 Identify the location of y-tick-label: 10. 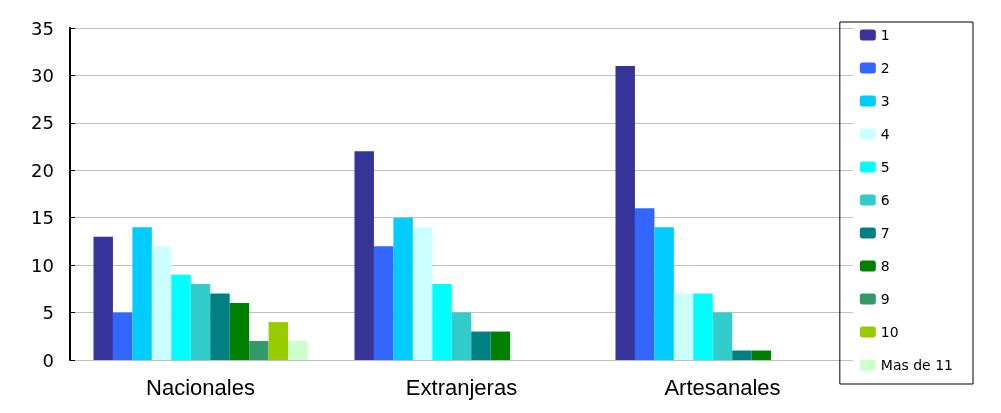
(42, 265).